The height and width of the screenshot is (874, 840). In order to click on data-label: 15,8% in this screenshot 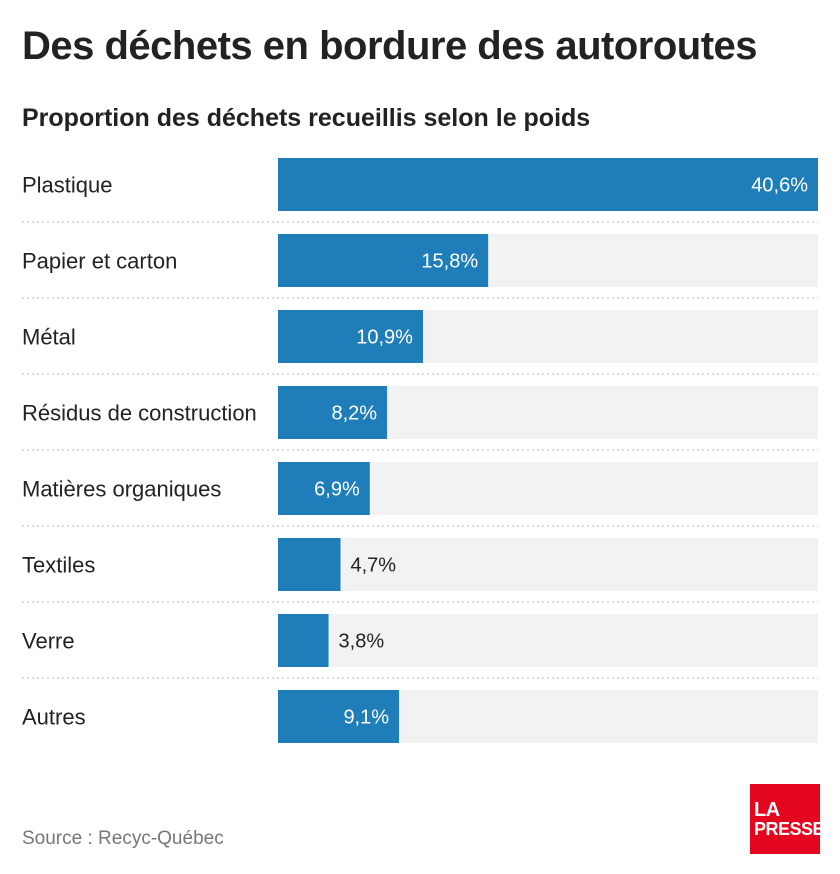, I will do `click(449, 262)`.